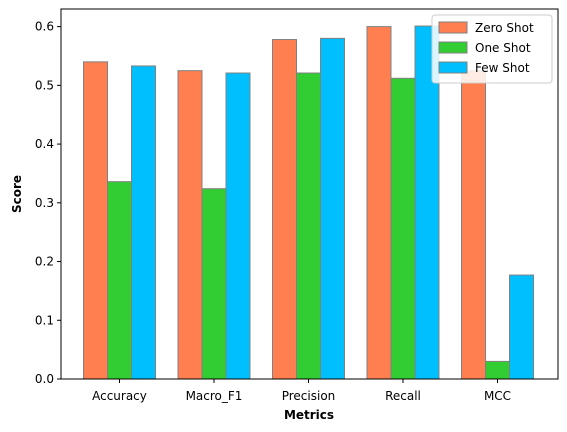 The width and height of the screenshot is (567, 432). I want to click on bar-few-shot-mcc, so click(521, 327).